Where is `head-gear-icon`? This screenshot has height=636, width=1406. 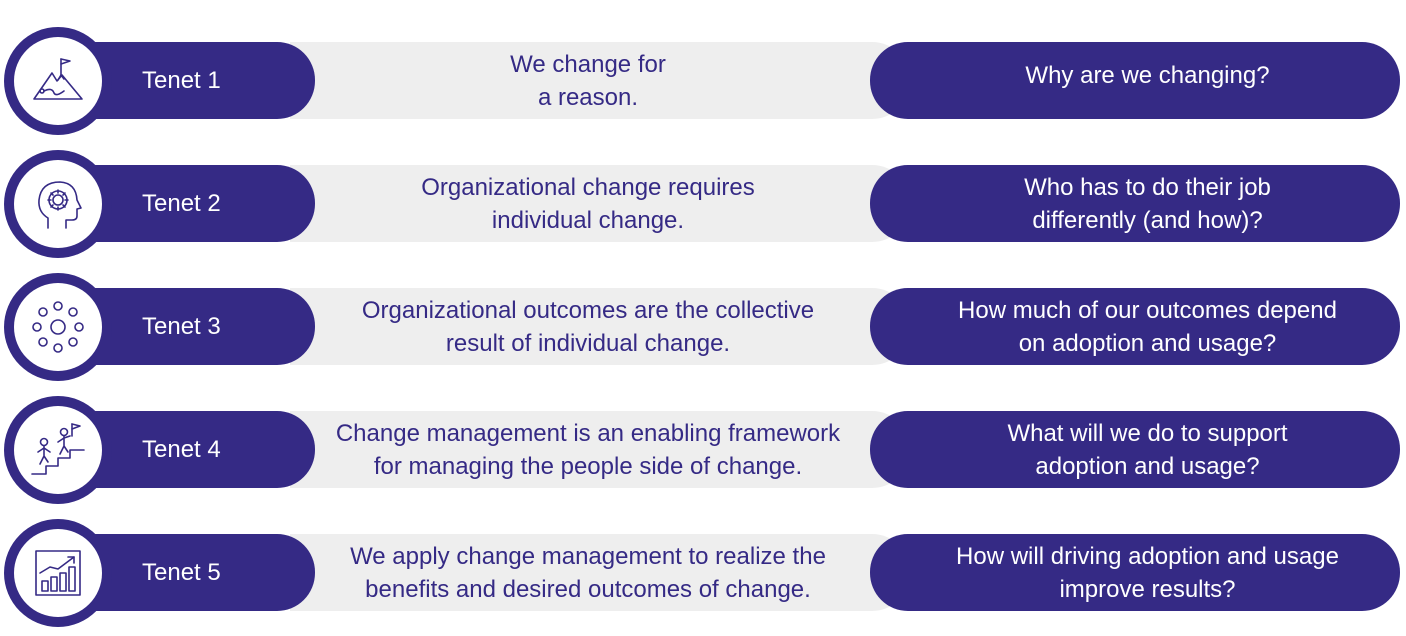
head-gear-icon is located at coordinates (60, 205).